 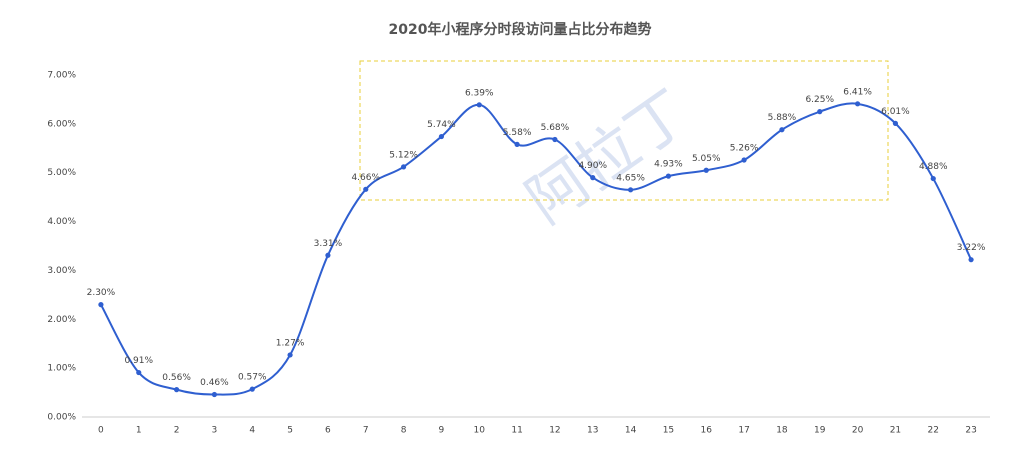 I want to click on data-label: 5.26%, so click(x=744, y=149).